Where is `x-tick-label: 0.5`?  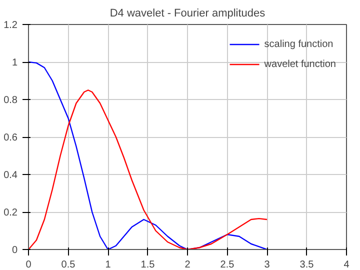
x-tick-label: 0.5 is located at coordinates (68, 265).